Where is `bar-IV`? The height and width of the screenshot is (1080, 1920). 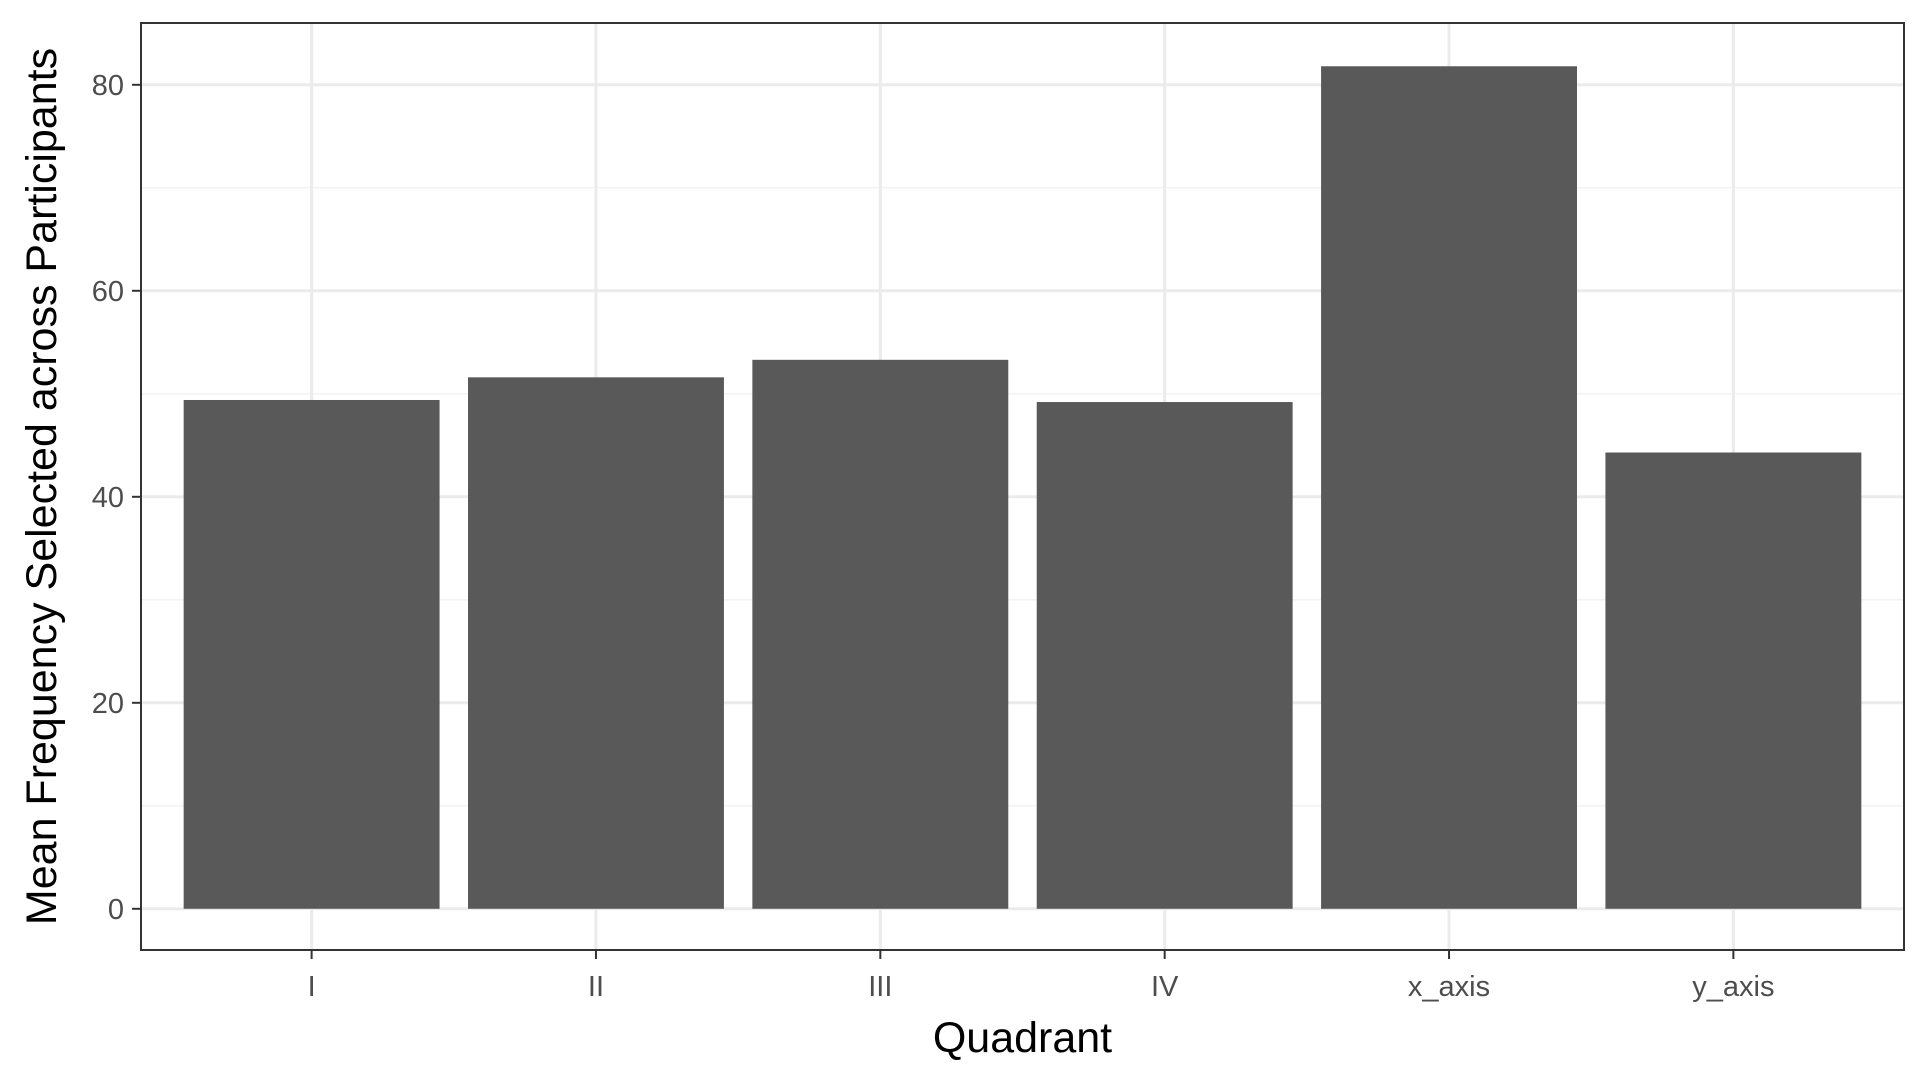 bar-IV is located at coordinates (1164, 655).